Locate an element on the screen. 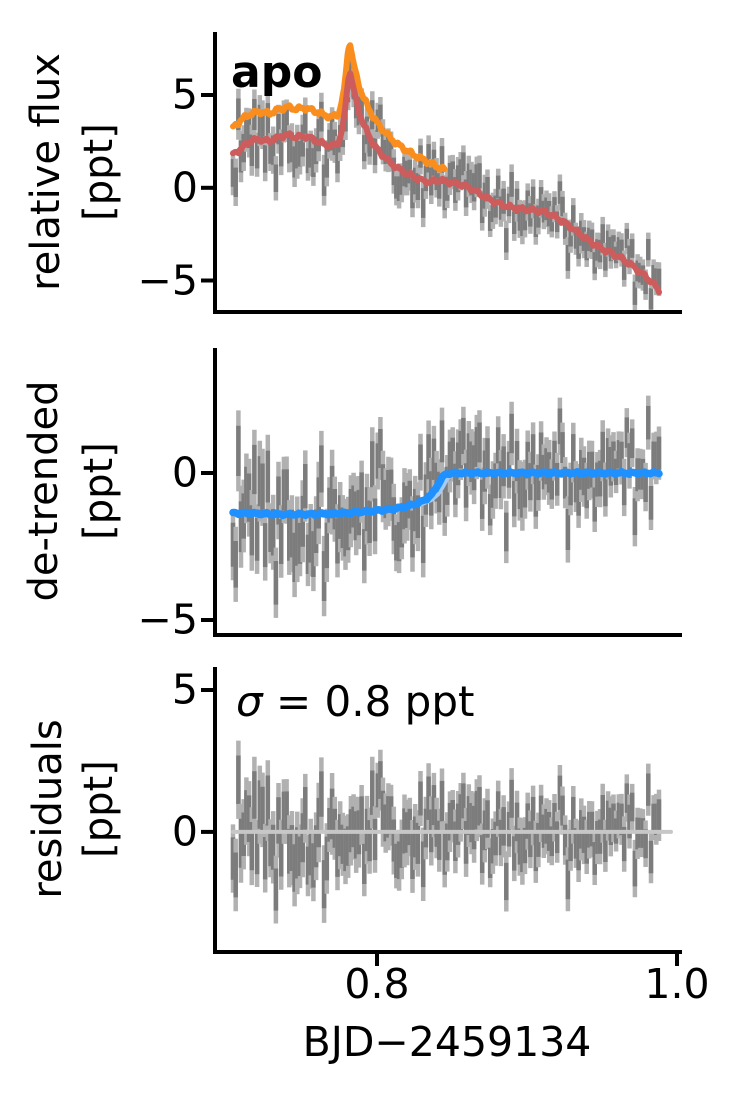  y-axis-label-relative-flux: relative flux is located at coordinates (46, 172).